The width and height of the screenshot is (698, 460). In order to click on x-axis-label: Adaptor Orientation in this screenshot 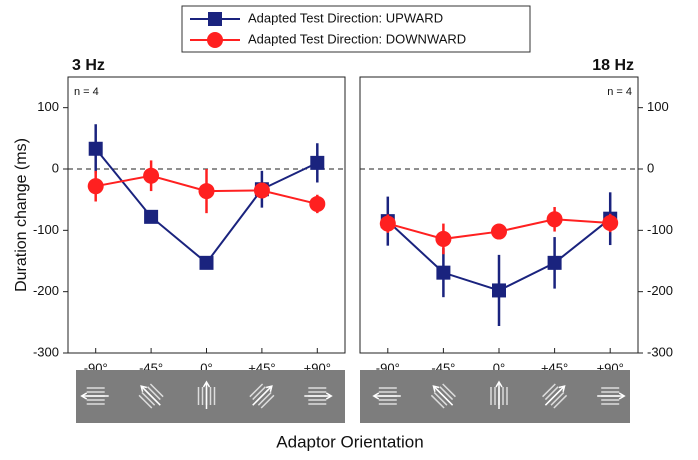, I will do `click(349, 441)`.